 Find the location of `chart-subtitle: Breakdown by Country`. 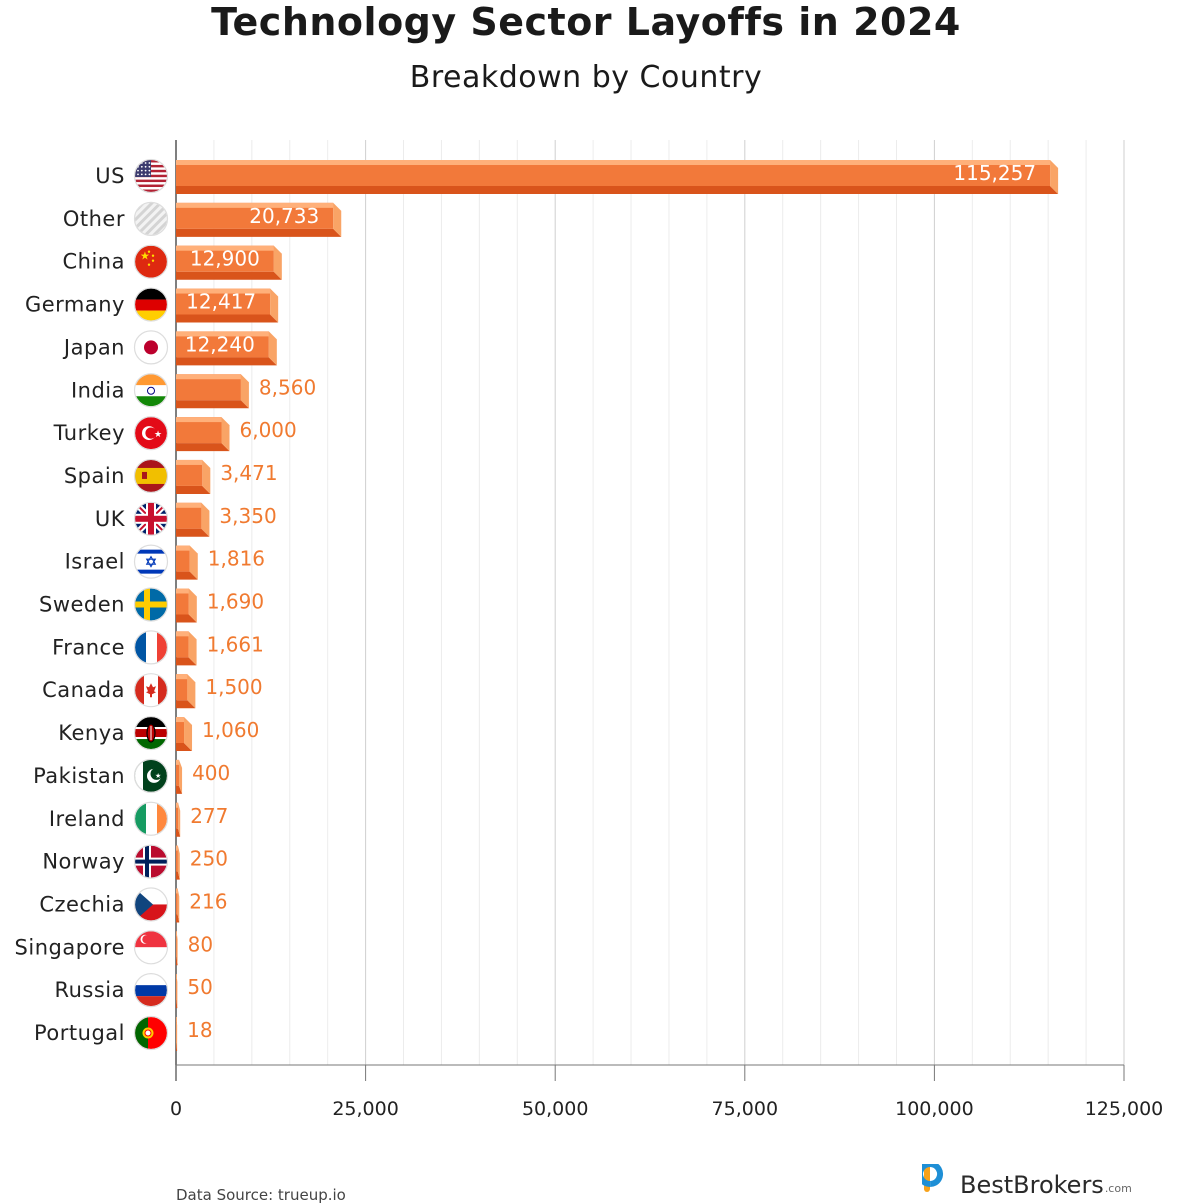

chart-subtitle: Breakdown by Country is located at coordinates (586, 77).